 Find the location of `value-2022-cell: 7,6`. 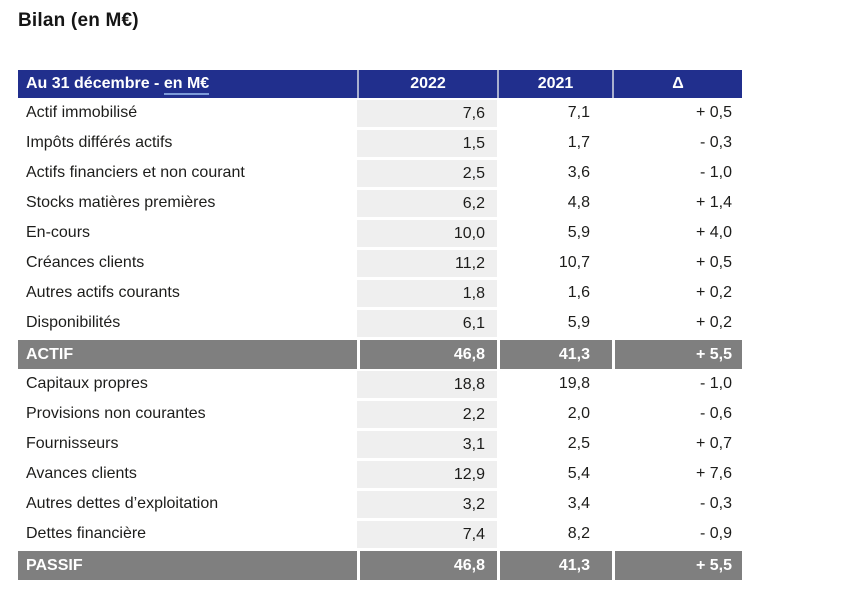

value-2022-cell: 7,6 is located at coordinates (427, 113).